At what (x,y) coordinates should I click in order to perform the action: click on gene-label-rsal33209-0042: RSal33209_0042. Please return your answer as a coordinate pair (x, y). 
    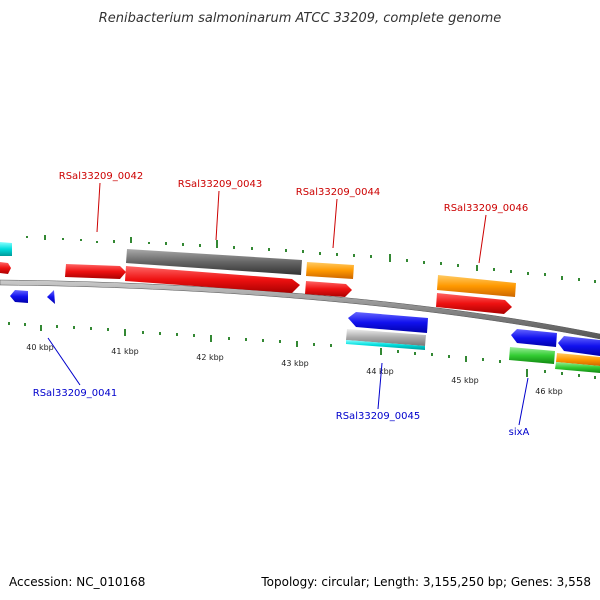
    Looking at the image, I should click on (101, 176).